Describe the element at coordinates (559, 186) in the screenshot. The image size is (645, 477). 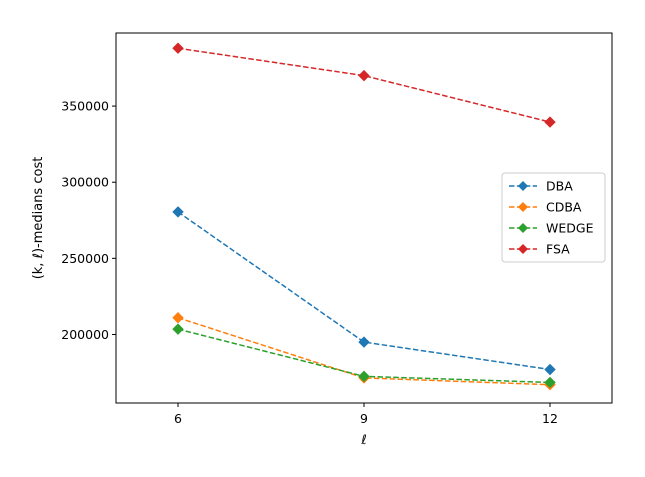
I see `legend-label: DBA` at that location.